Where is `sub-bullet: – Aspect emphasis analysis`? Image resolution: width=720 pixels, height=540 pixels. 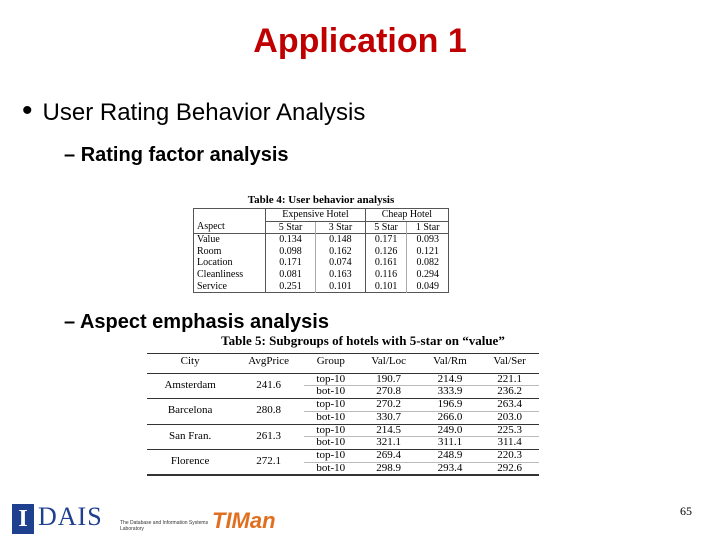 sub-bullet: – Aspect emphasis analysis is located at coordinates (196, 322).